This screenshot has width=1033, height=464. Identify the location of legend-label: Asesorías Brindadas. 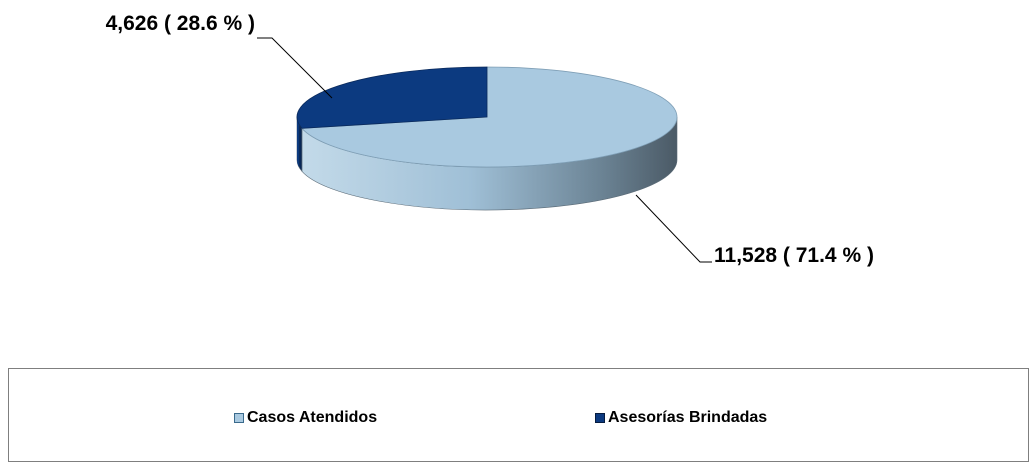
(688, 417).